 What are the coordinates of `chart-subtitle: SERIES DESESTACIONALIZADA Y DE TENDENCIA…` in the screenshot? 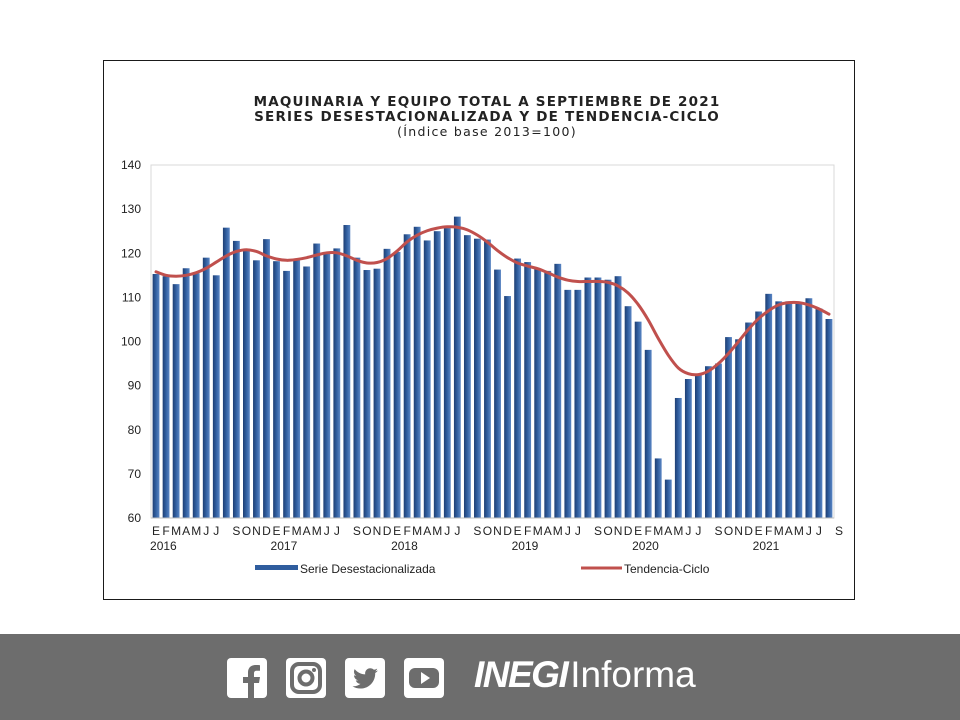 It's located at (487, 117).